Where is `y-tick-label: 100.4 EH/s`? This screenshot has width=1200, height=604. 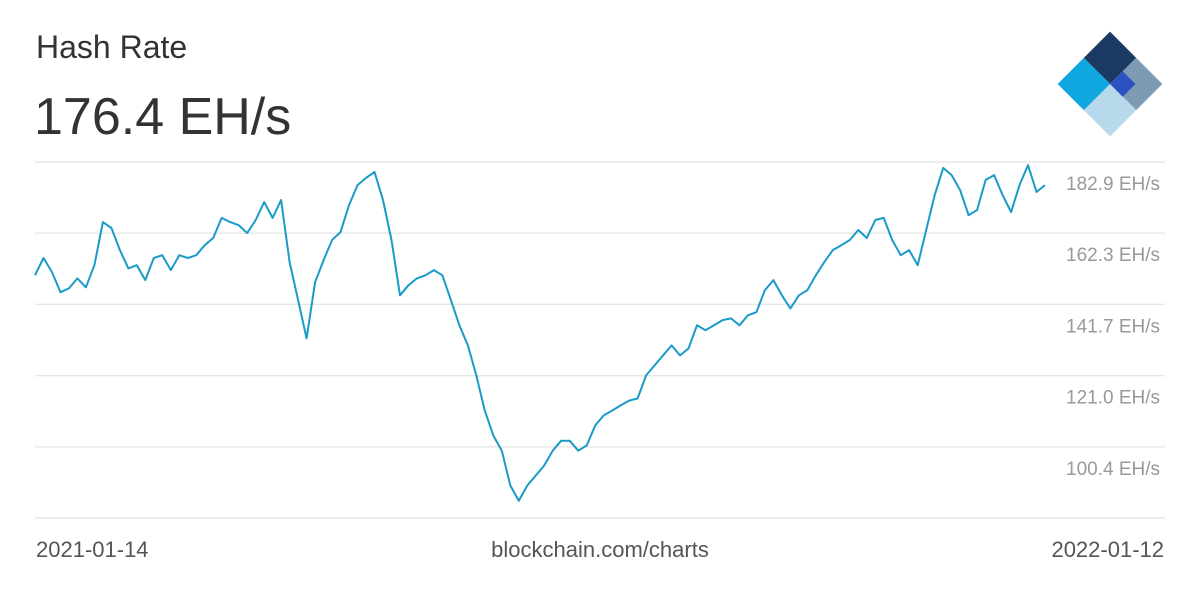 y-tick-label: 100.4 EH/s is located at coordinates (1113, 469).